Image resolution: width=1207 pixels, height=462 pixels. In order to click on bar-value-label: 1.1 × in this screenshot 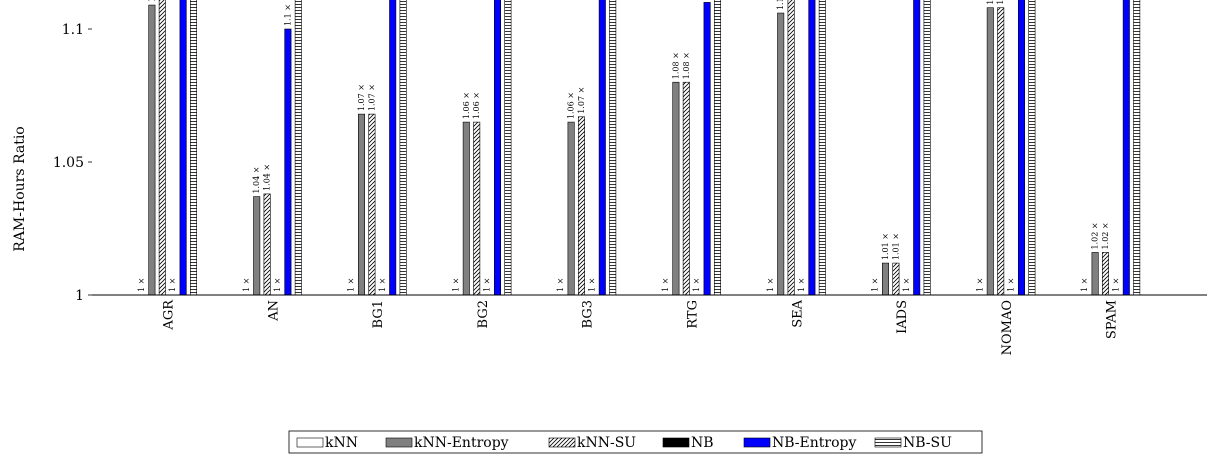, I will do `click(287, 15)`.